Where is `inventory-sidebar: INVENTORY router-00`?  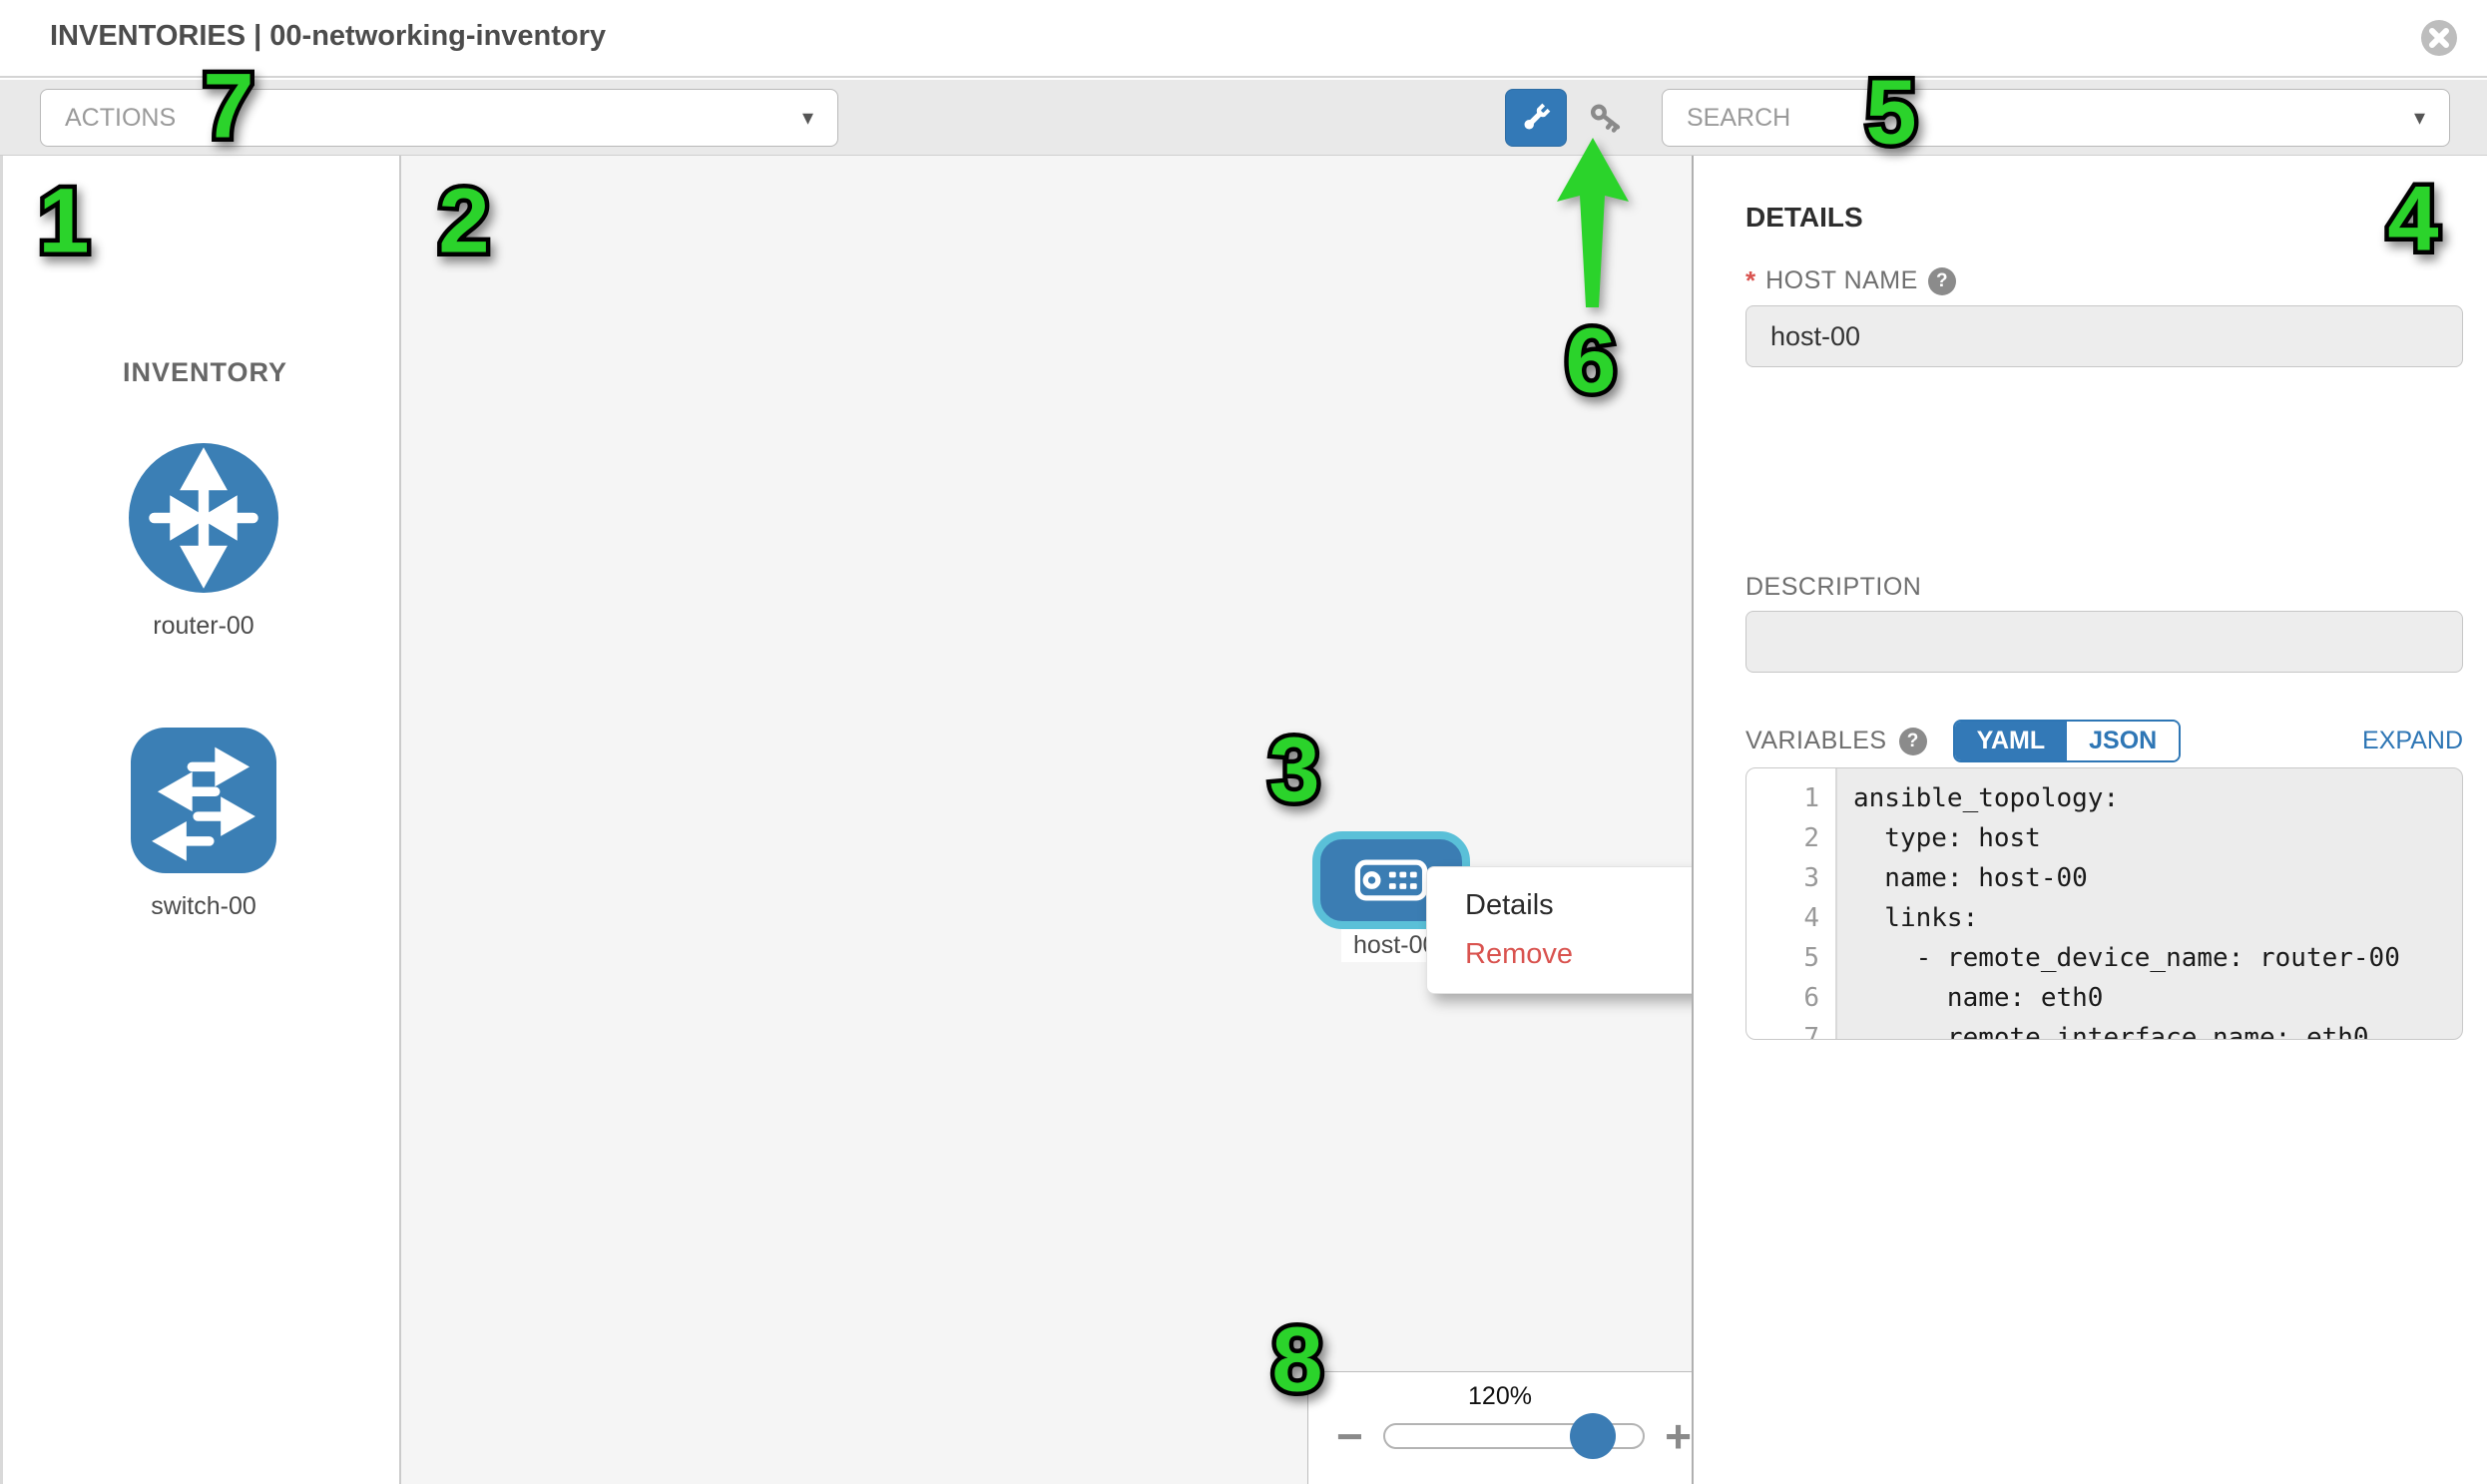 inventory-sidebar: INVENTORY router-00 is located at coordinates (200, 820).